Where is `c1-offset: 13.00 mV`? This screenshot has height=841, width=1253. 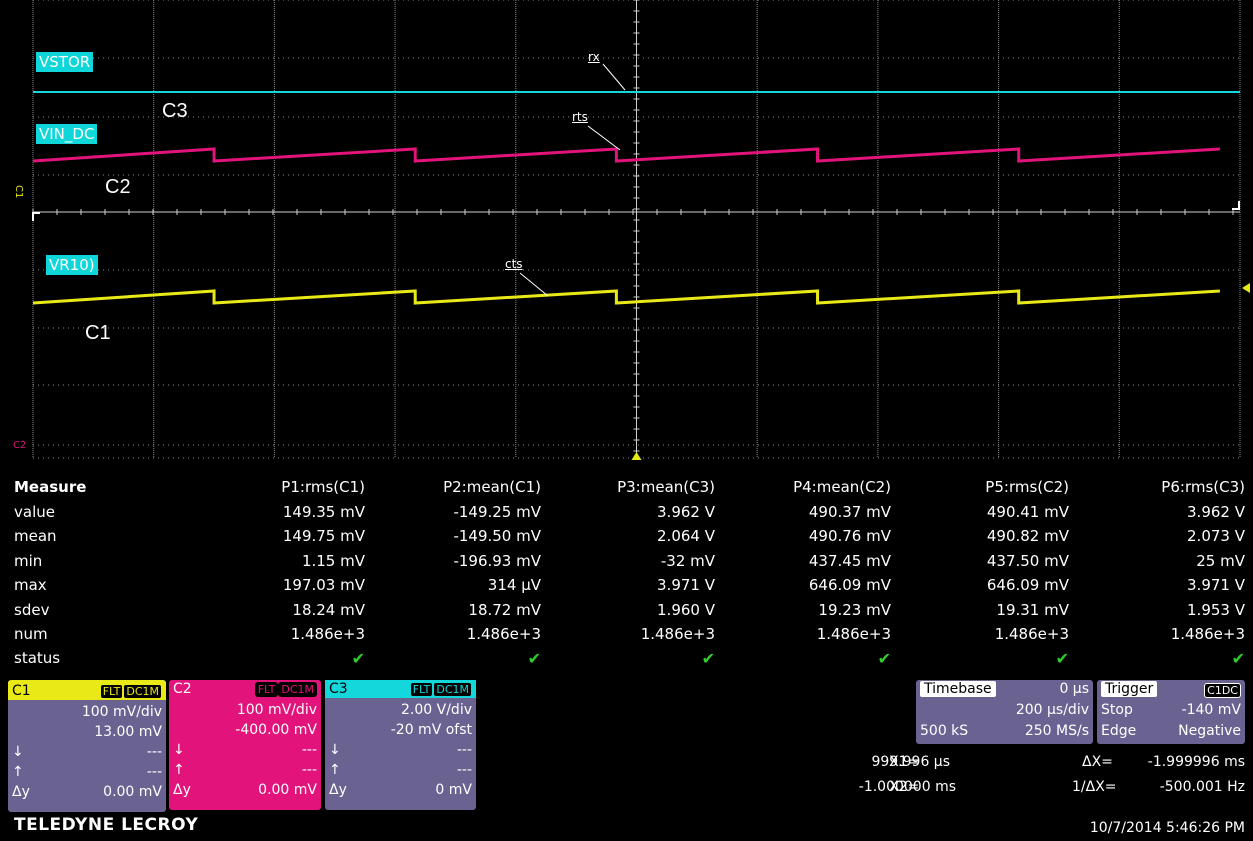
c1-offset: 13.00 mV is located at coordinates (128, 732).